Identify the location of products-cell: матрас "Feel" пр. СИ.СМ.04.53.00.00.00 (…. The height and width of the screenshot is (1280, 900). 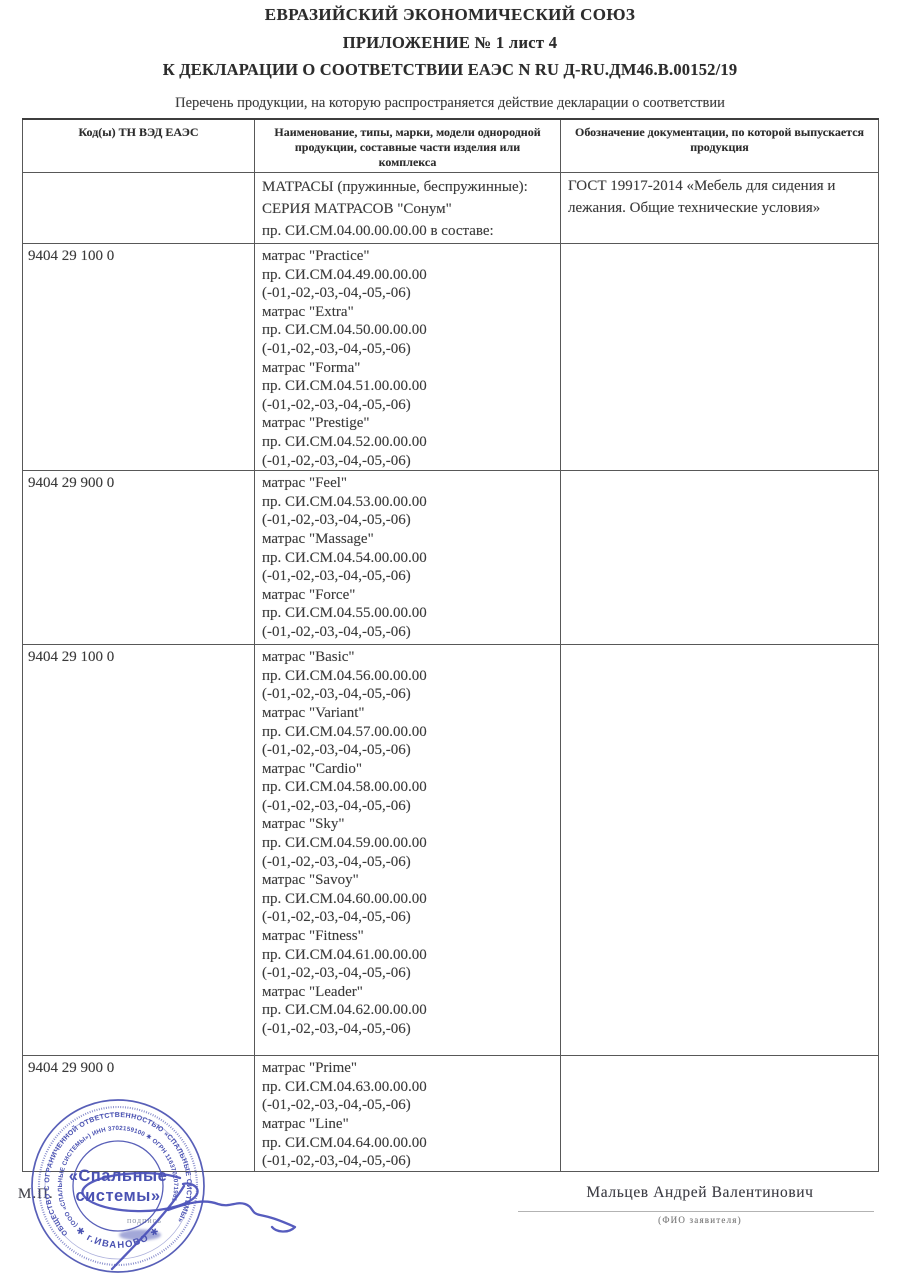
(407, 558).